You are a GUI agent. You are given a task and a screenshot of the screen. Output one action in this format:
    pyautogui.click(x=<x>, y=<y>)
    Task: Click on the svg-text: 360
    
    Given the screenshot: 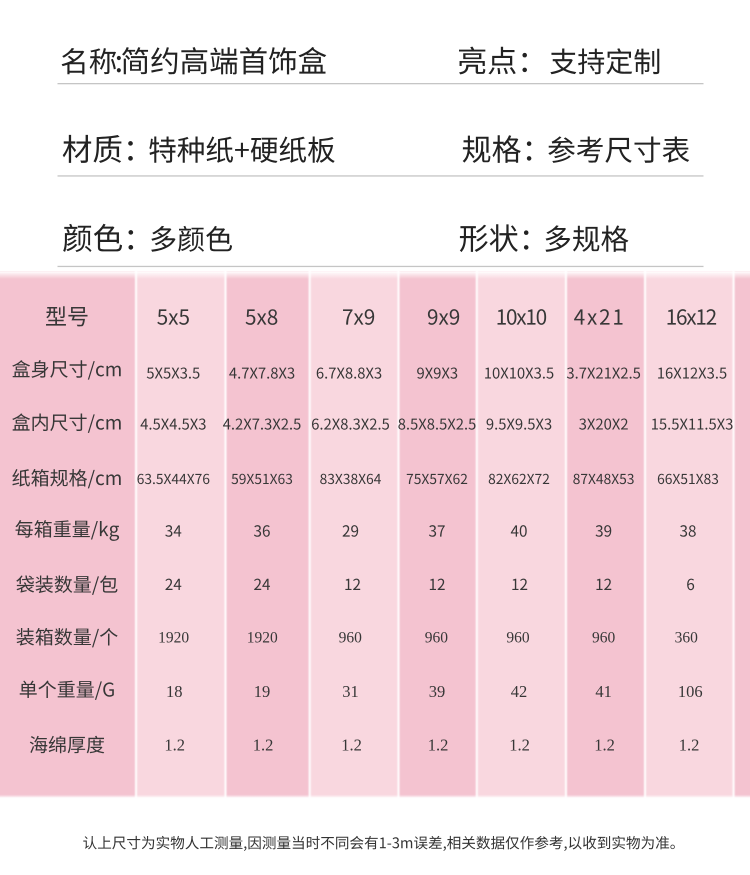 What is the action you would take?
    pyautogui.click(x=687, y=638)
    